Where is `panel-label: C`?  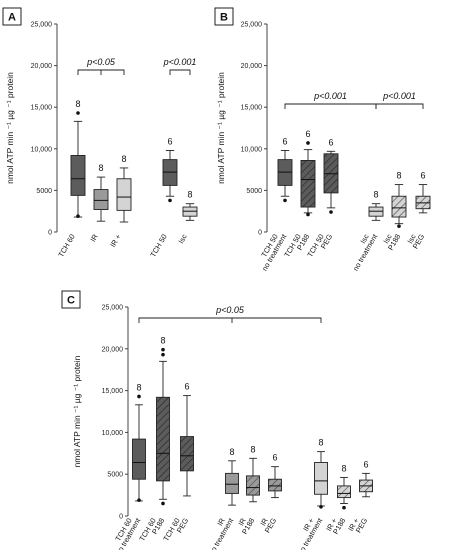 panel-label: C is located at coordinates (71, 301).